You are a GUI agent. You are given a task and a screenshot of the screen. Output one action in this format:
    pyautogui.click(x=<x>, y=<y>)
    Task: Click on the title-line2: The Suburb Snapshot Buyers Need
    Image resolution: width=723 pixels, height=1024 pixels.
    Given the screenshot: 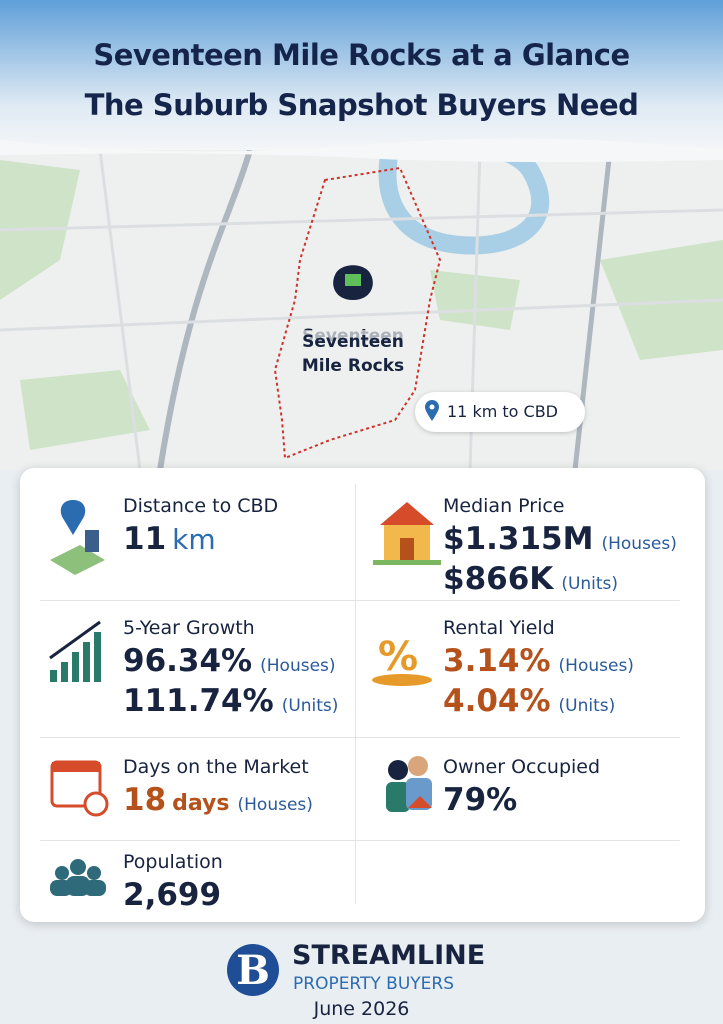 What is the action you would take?
    pyautogui.click(x=361, y=105)
    